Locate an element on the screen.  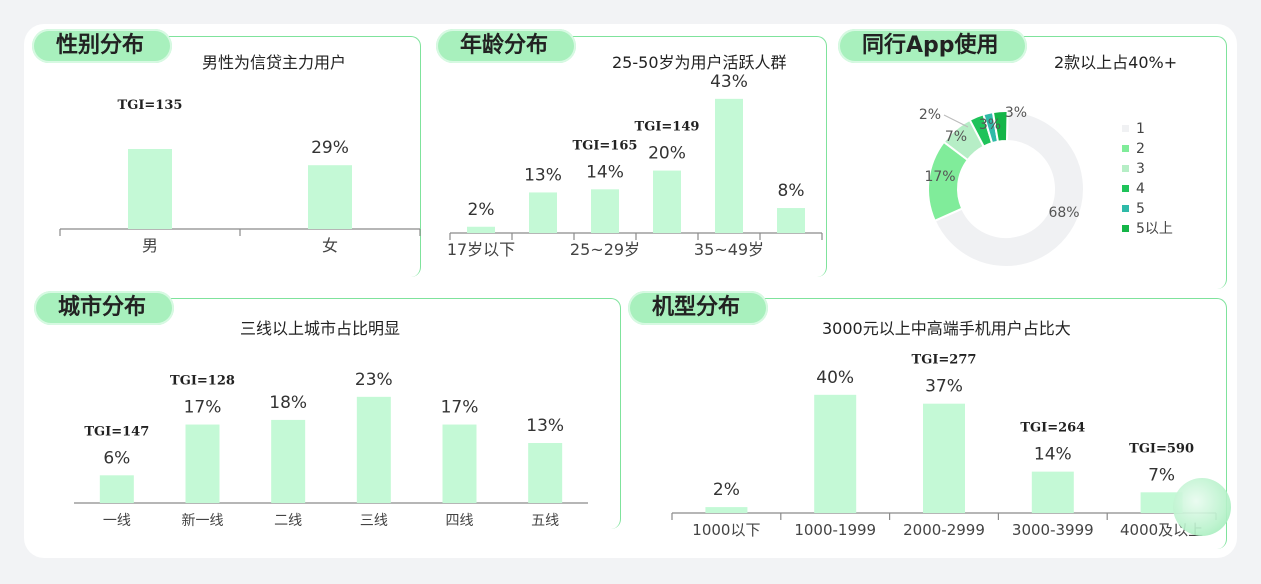
bar-新一线 is located at coordinates (202, 463).